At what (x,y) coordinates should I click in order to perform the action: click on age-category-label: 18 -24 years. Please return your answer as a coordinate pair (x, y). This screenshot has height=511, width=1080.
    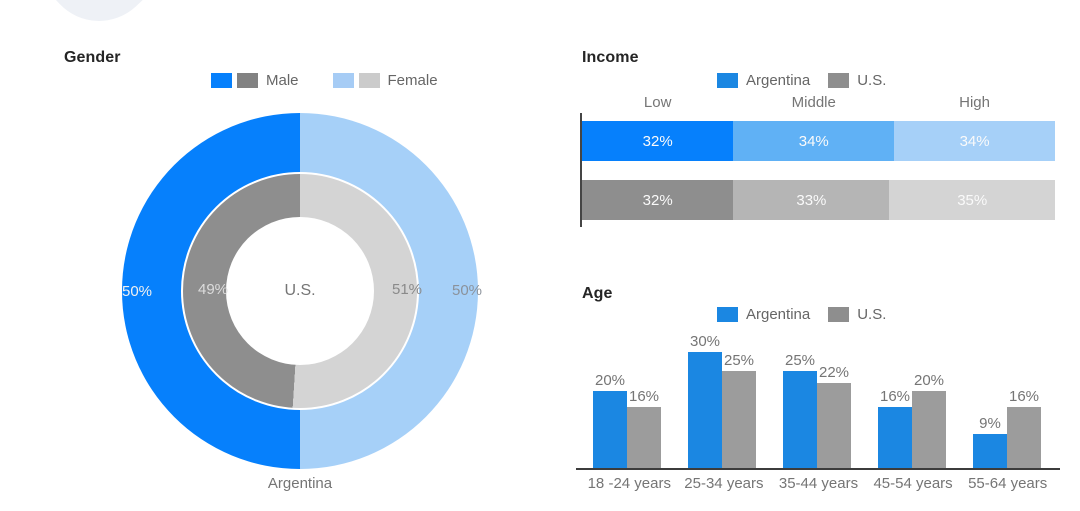
    Looking at the image, I should click on (629, 483).